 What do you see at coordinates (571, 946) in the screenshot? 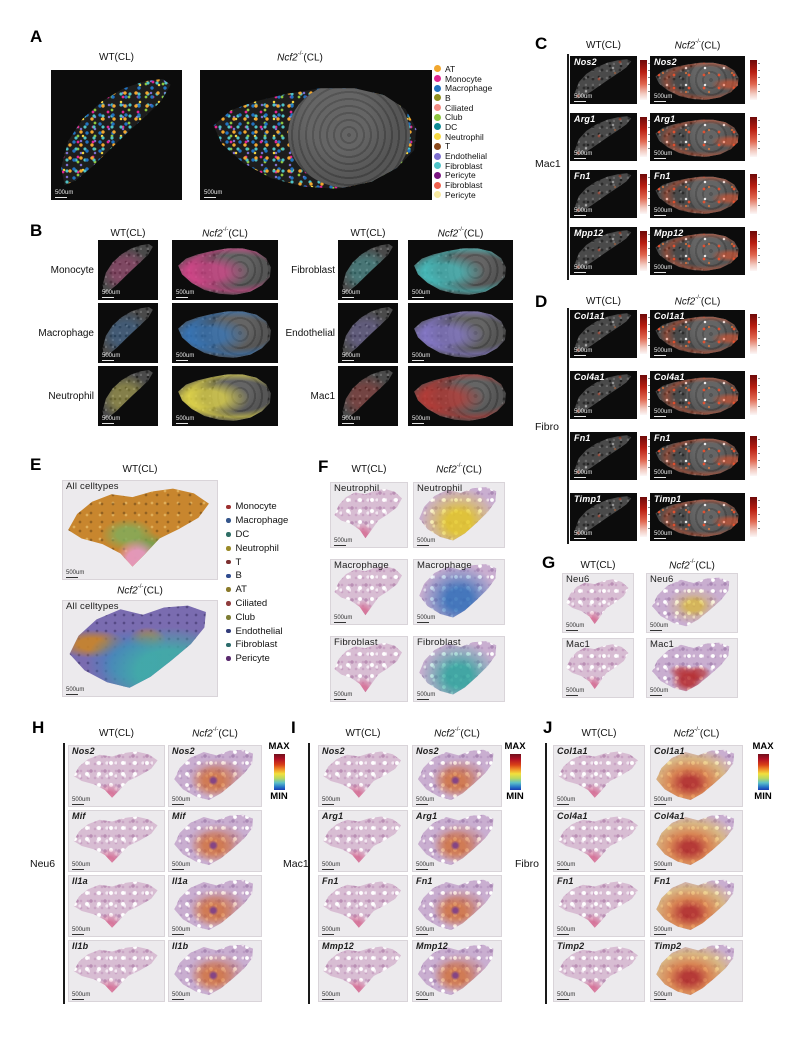
I see `image-label: Timp2` at bounding box center [571, 946].